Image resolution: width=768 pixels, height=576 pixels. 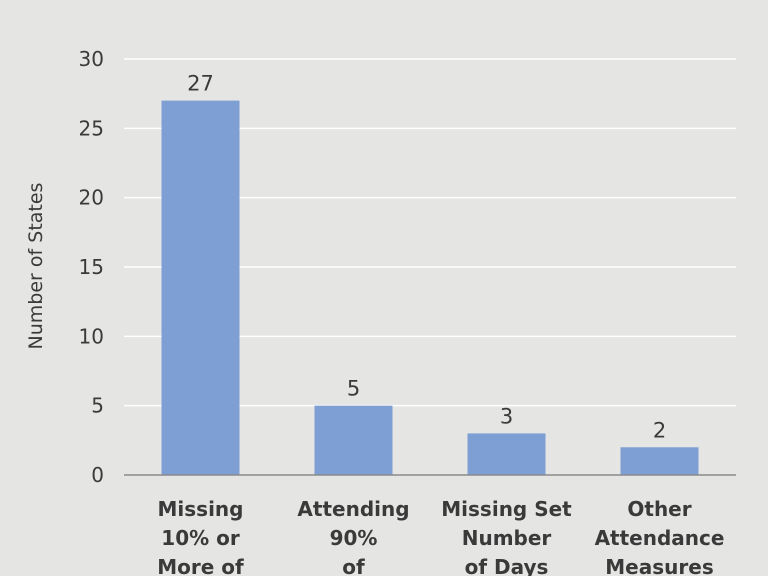 I want to click on x-tick-label: 10% or, so click(x=200, y=538).